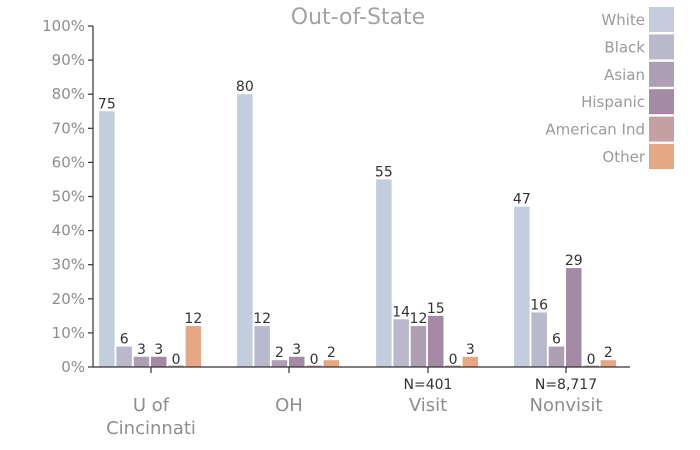 This screenshot has width=700, height=450. What do you see at coordinates (68, 128) in the screenshot?
I see `y-tick-label: 70%` at bounding box center [68, 128].